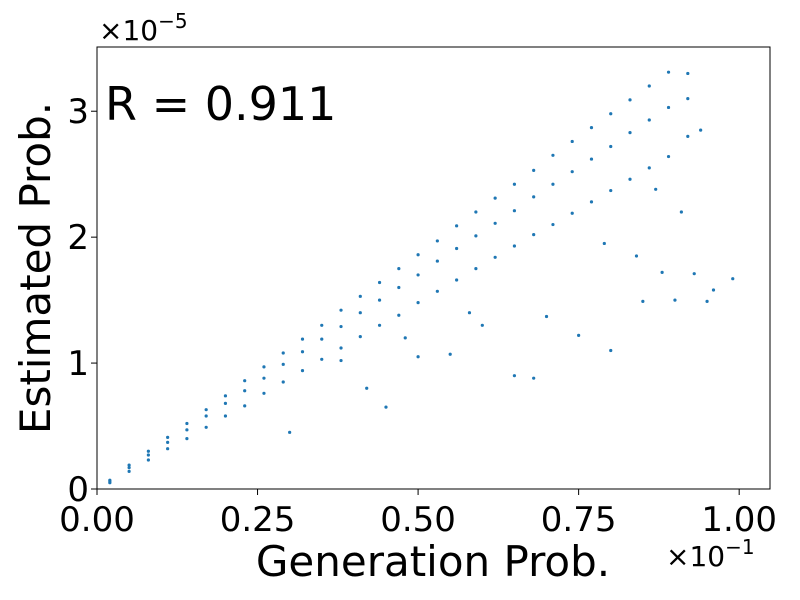  What do you see at coordinates (172, 21) in the screenshot?
I see `y-offset-exponent: −5` at bounding box center [172, 21].